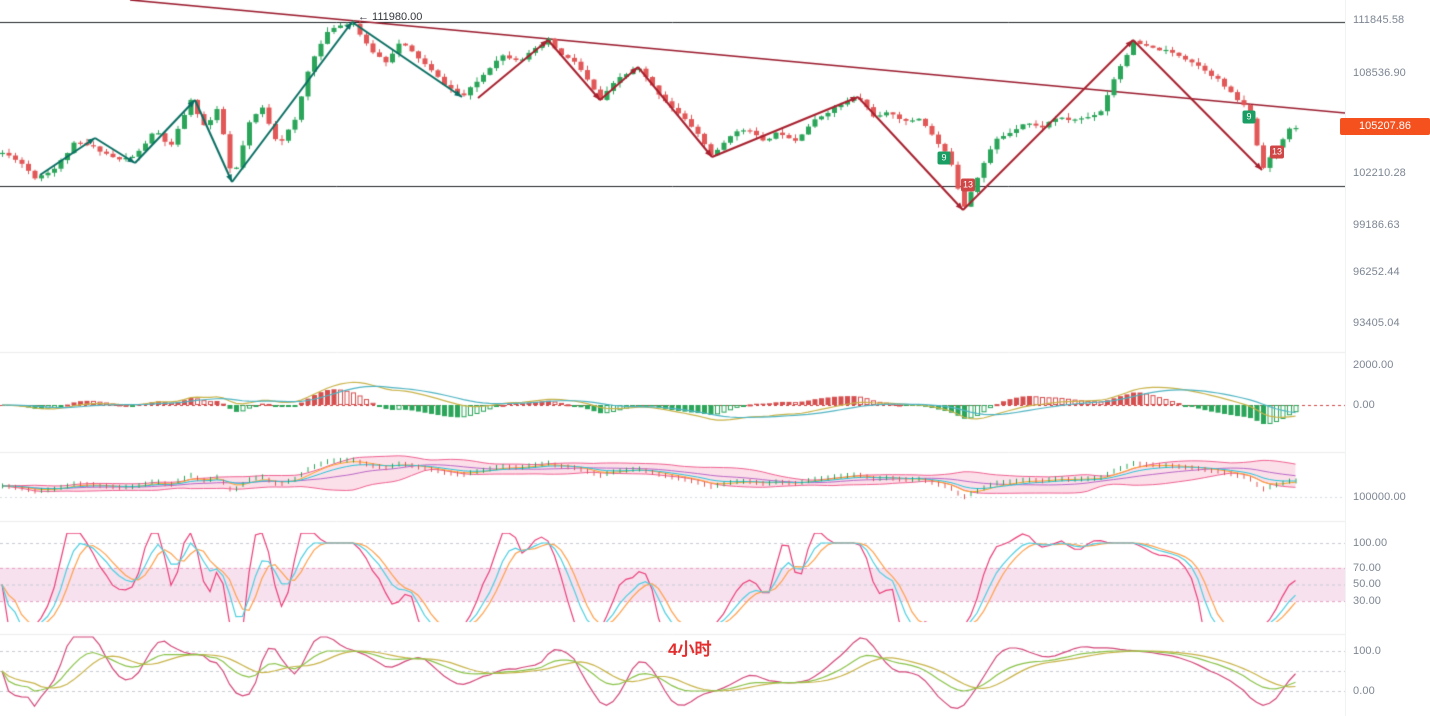 The image size is (1430, 716). I want to click on axis-label: 100.00, so click(1370, 543).